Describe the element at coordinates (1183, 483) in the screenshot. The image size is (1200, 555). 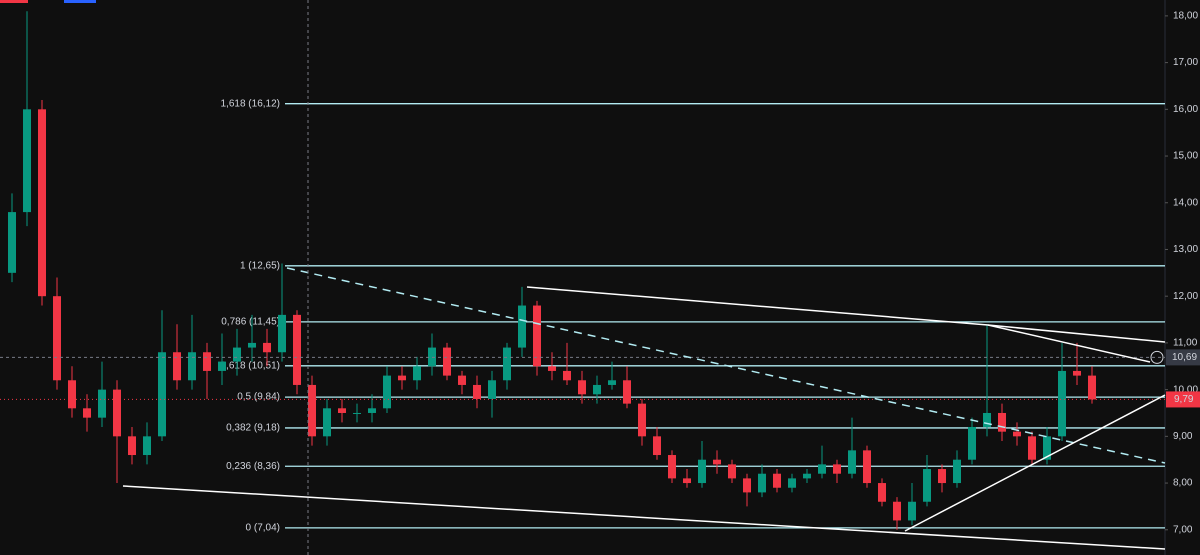
I see `y-tick-label: 8,00` at that location.